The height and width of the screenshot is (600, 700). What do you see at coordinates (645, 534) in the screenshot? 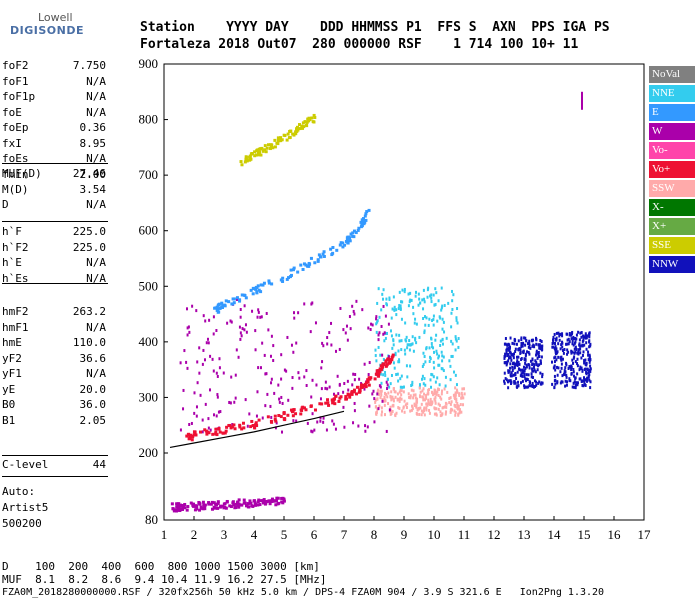
I see `x-tick-label: 17` at bounding box center [645, 534].